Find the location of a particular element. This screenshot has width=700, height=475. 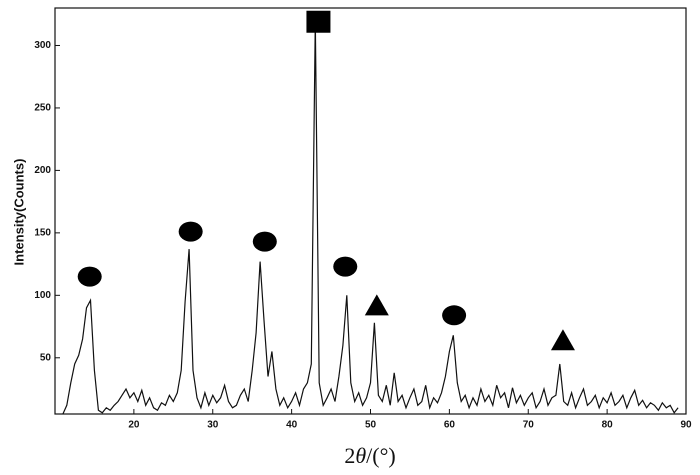

y-tick-label: 250 is located at coordinates (42, 108).